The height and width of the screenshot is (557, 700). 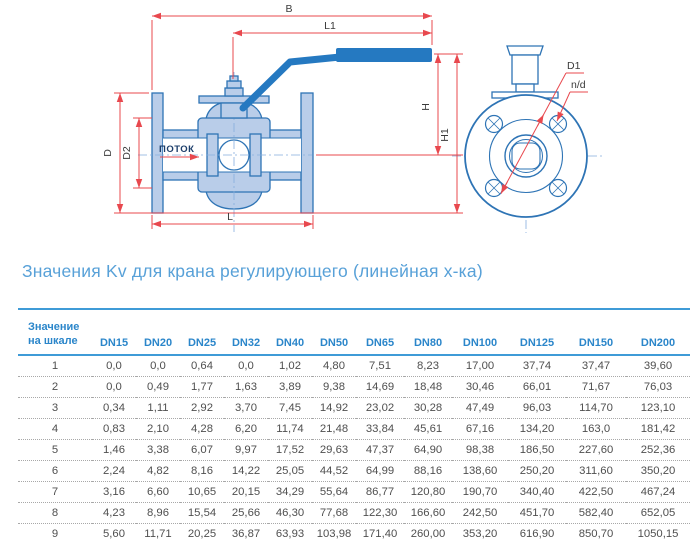 I want to click on column-header-dn150: DN150, so click(x=596, y=332).